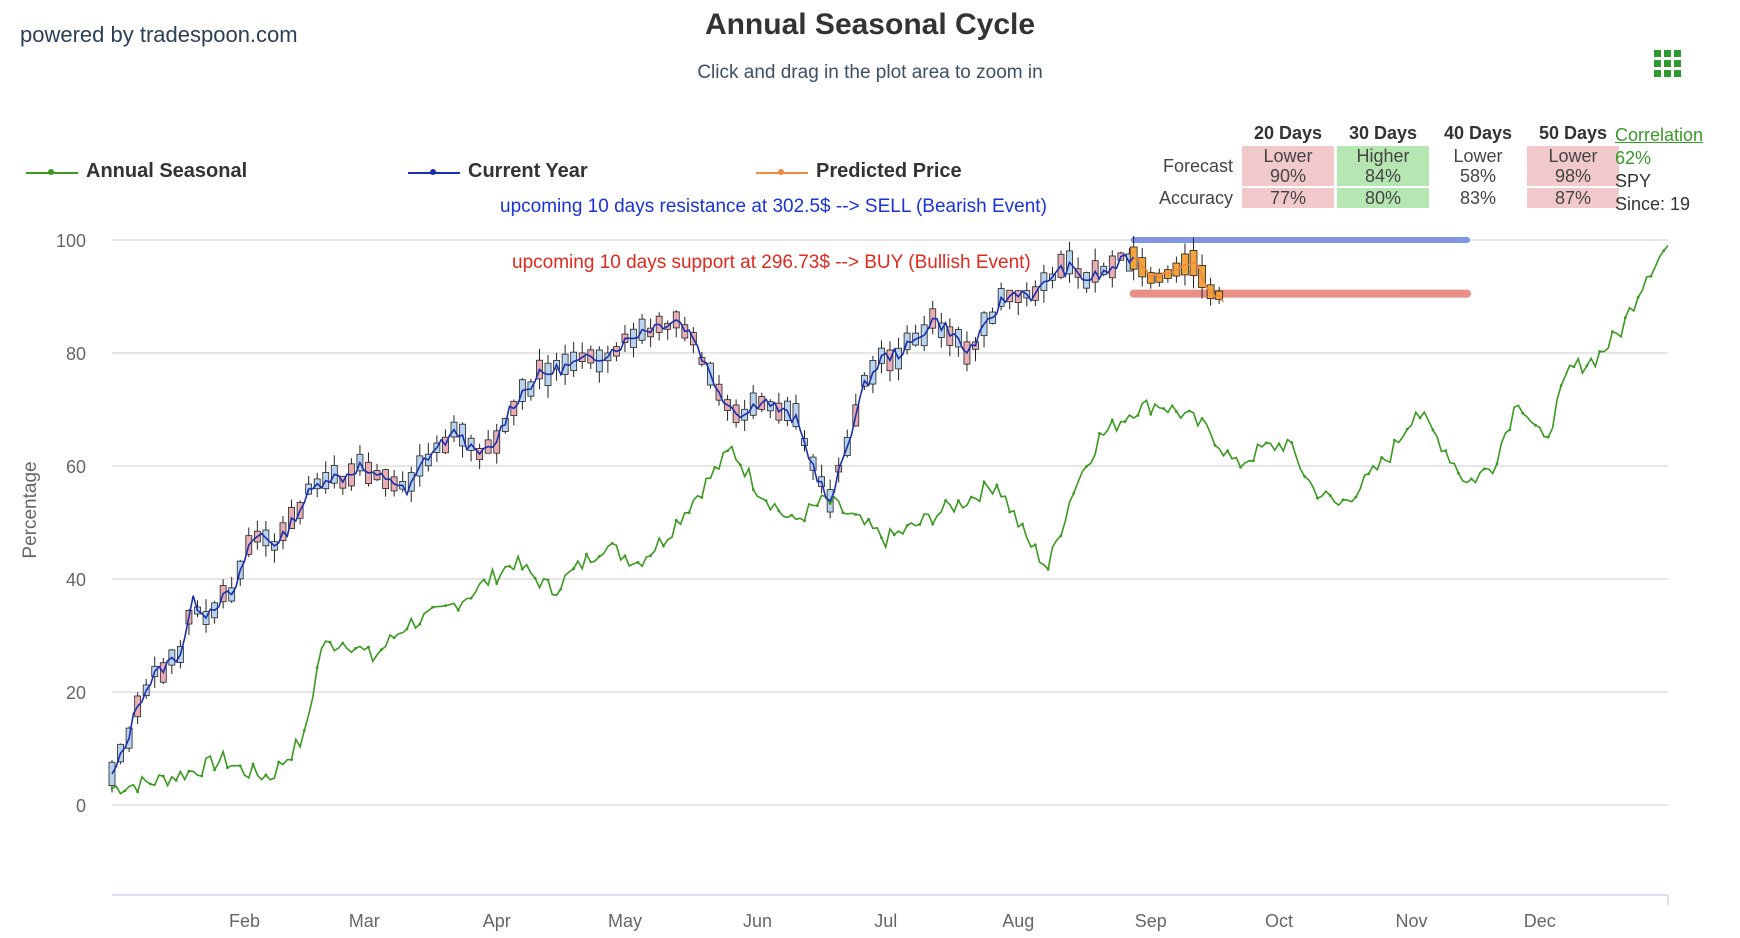 Image resolution: width=1740 pixels, height=938 pixels. What do you see at coordinates (1659, 135) in the screenshot?
I see `correlation-link: Correlation` at bounding box center [1659, 135].